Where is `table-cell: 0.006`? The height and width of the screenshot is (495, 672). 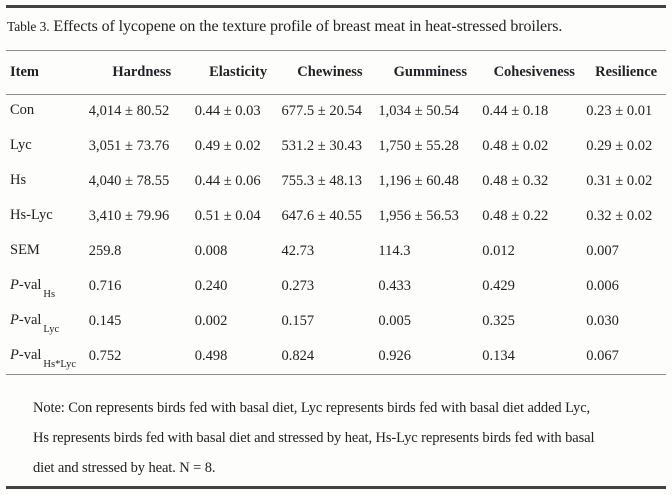 table-cell: 0.006 is located at coordinates (602, 286).